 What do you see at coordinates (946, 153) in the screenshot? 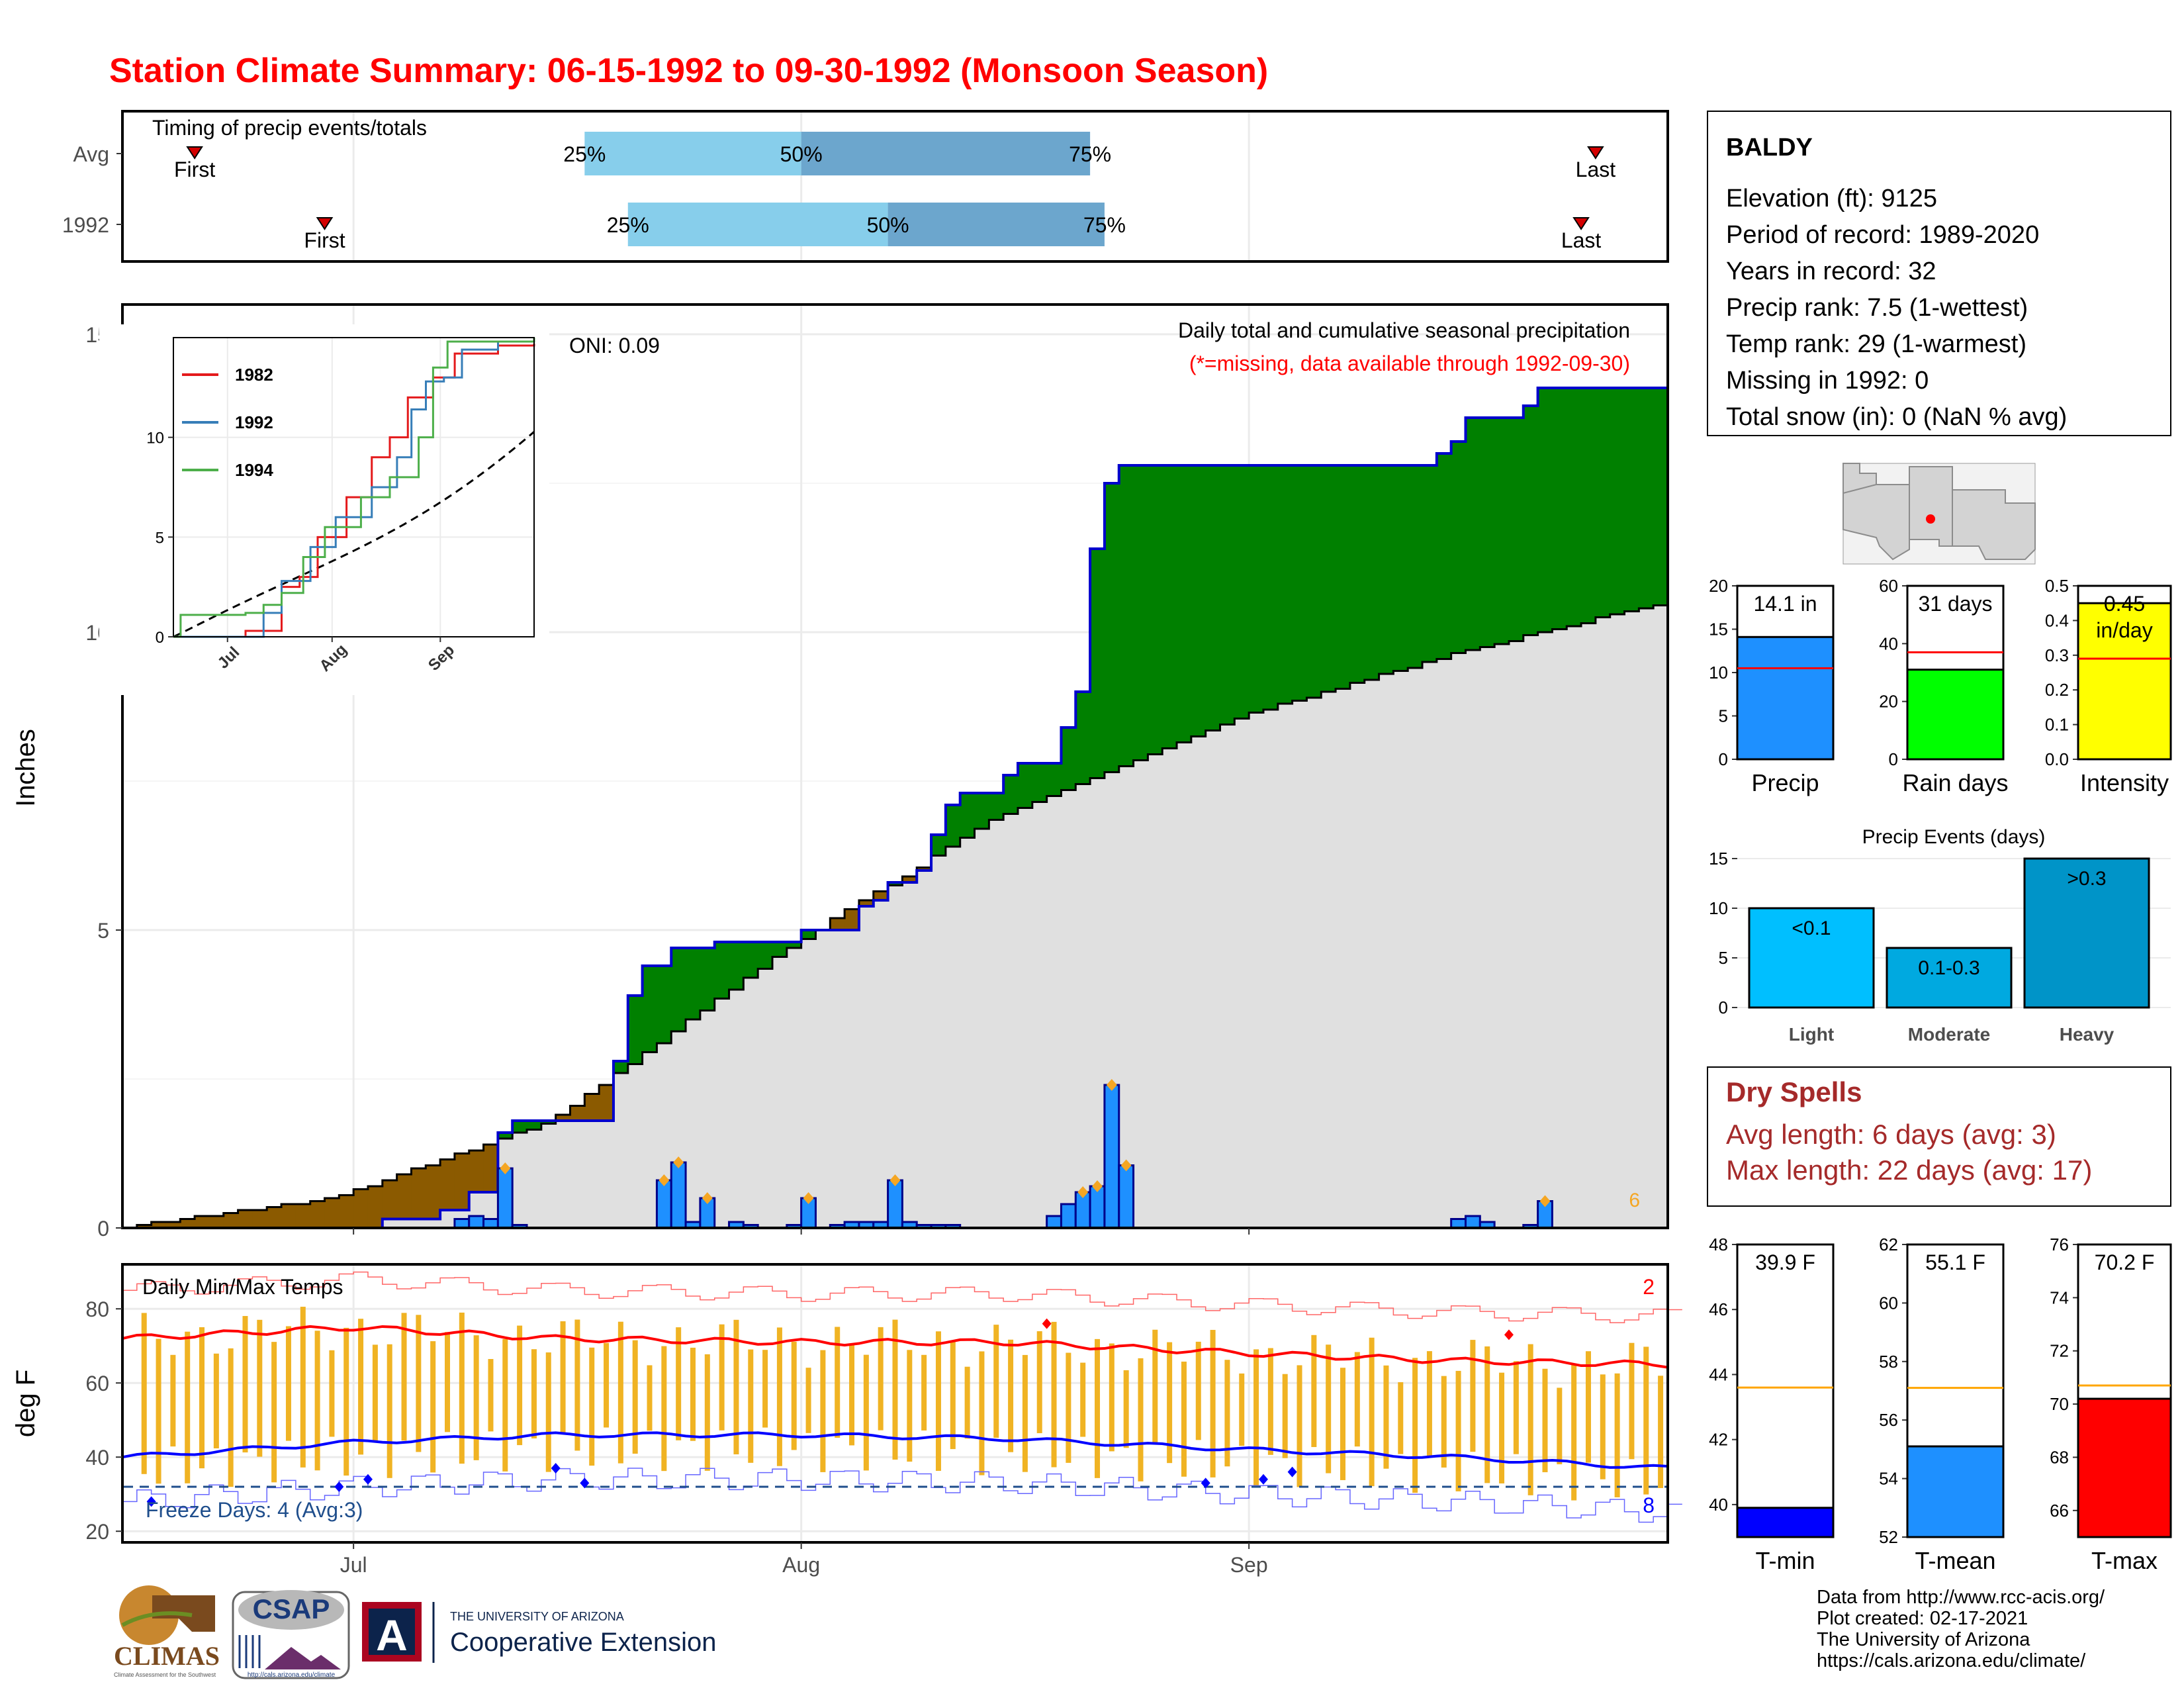
I see `timing-q50-q75-bar` at bounding box center [946, 153].